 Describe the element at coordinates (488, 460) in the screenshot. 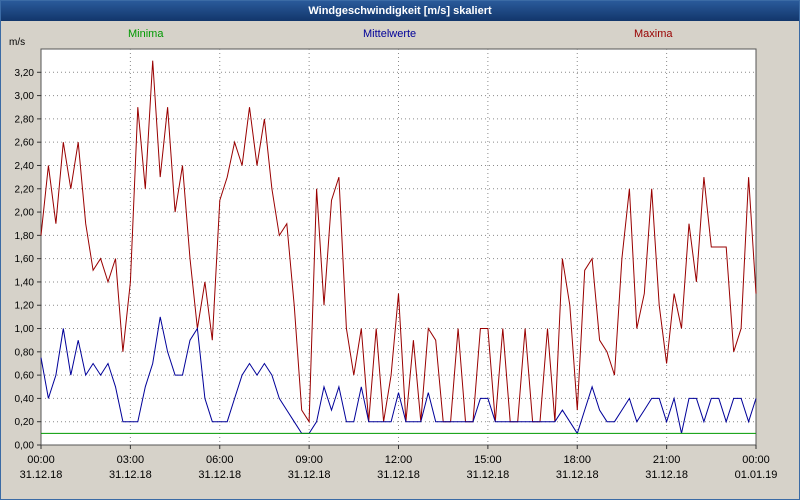

I see `svg-text: 15:00` at that location.